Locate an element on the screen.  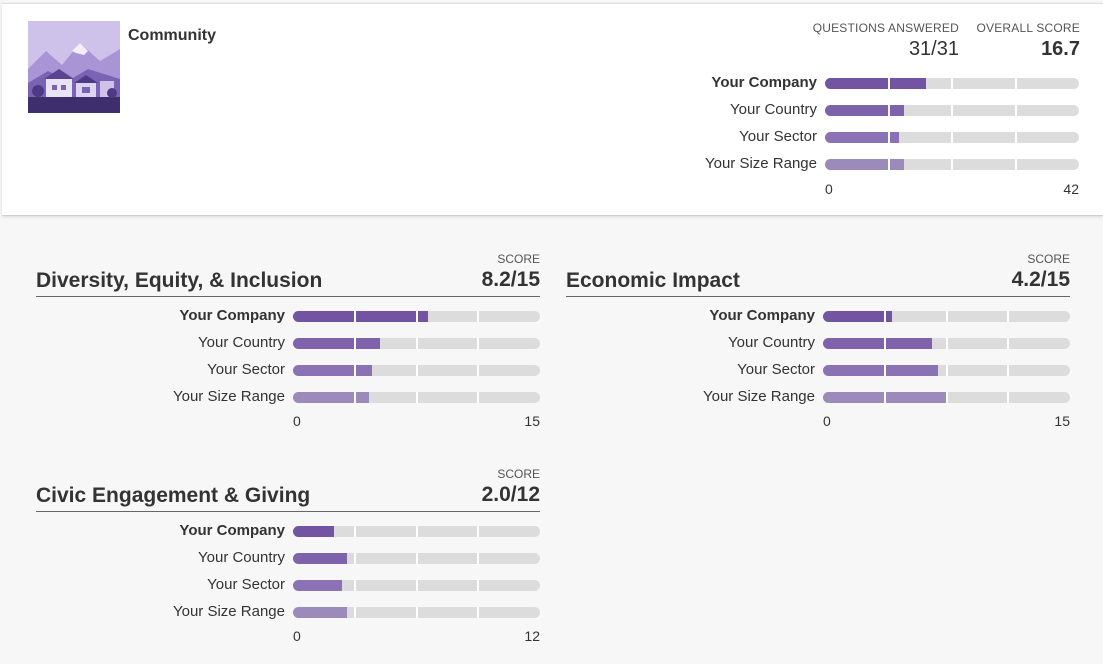
section-title: Economic Impact is located at coordinates (653, 280).